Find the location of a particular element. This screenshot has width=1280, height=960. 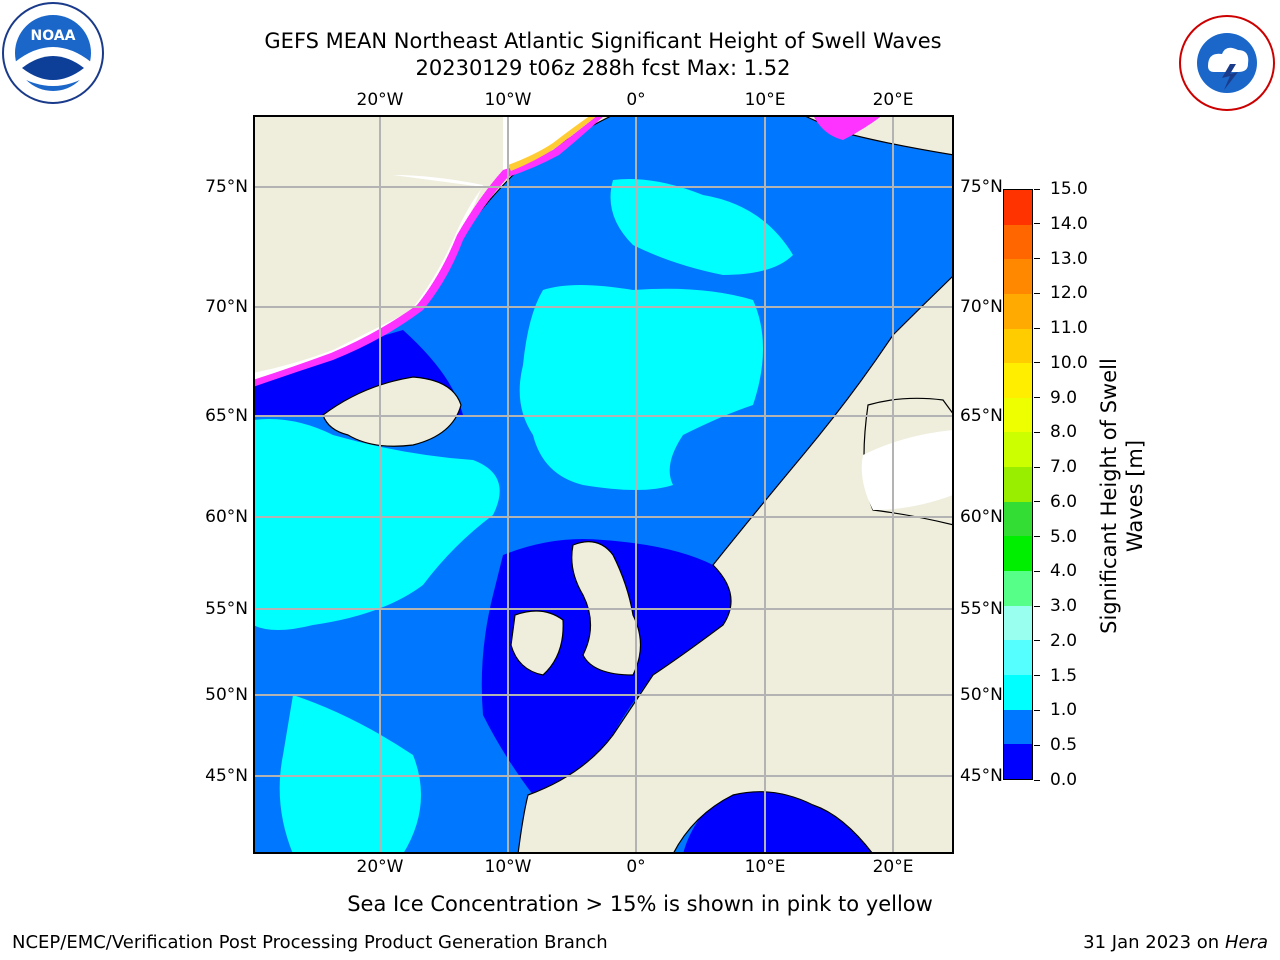

colorbar-tick-label: 12.0 is located at coordinates (1069, 293).